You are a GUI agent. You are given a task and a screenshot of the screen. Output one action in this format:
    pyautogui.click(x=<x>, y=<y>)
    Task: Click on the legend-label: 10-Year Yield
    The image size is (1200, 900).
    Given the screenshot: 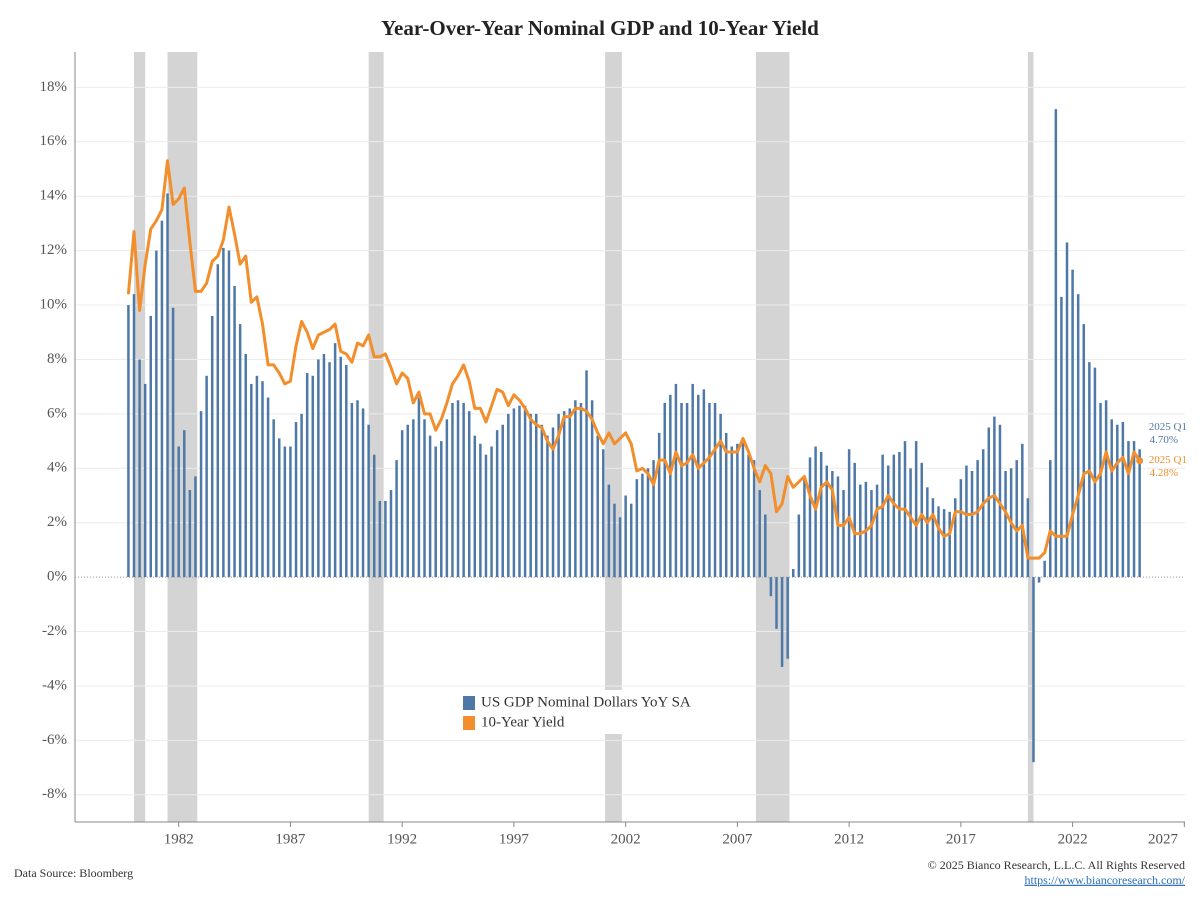 What is the action you would take?
    pyautogui.click(x=523, y=722)
    